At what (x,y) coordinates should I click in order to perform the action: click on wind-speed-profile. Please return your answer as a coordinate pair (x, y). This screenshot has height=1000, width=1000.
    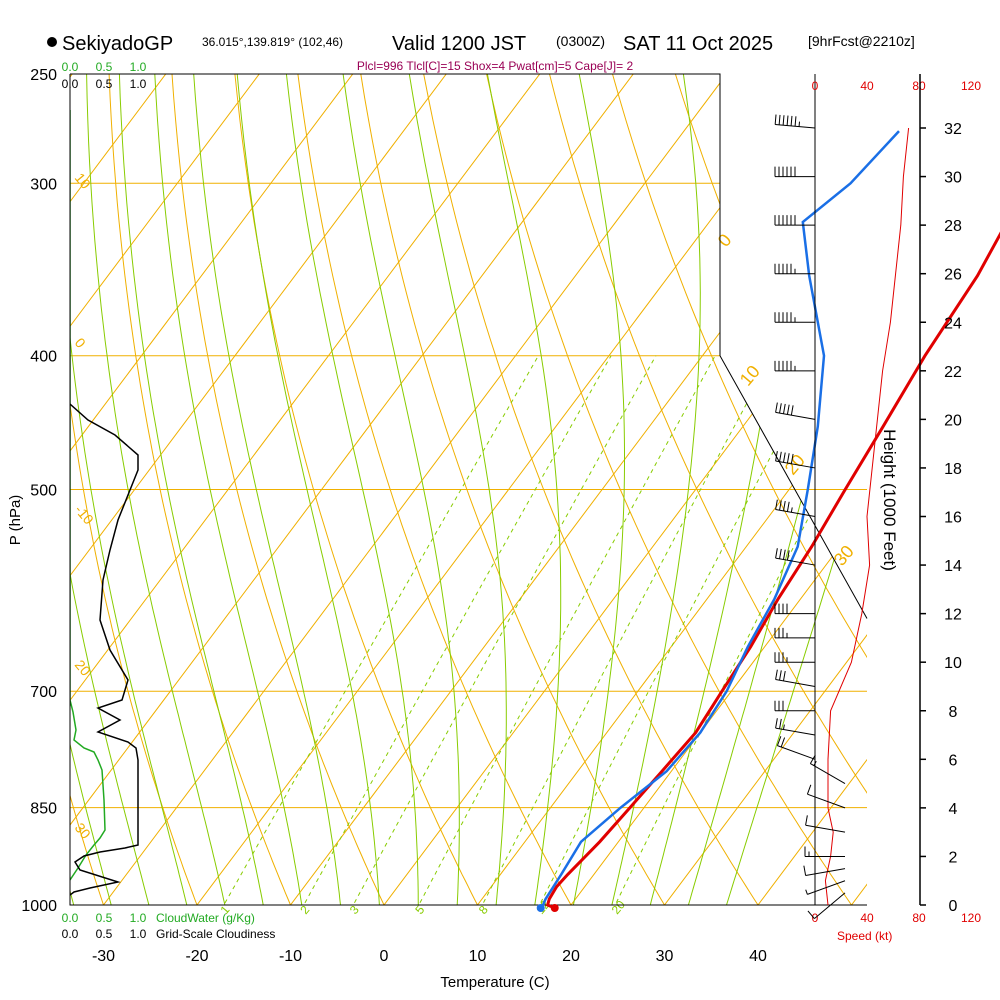
    Looking at the image, I should click on (867, 516).